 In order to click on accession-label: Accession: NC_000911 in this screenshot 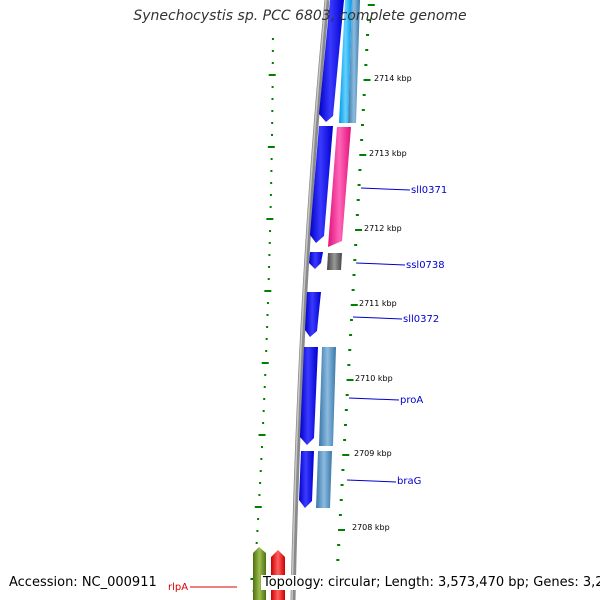, I will do `click(83, 582)`.